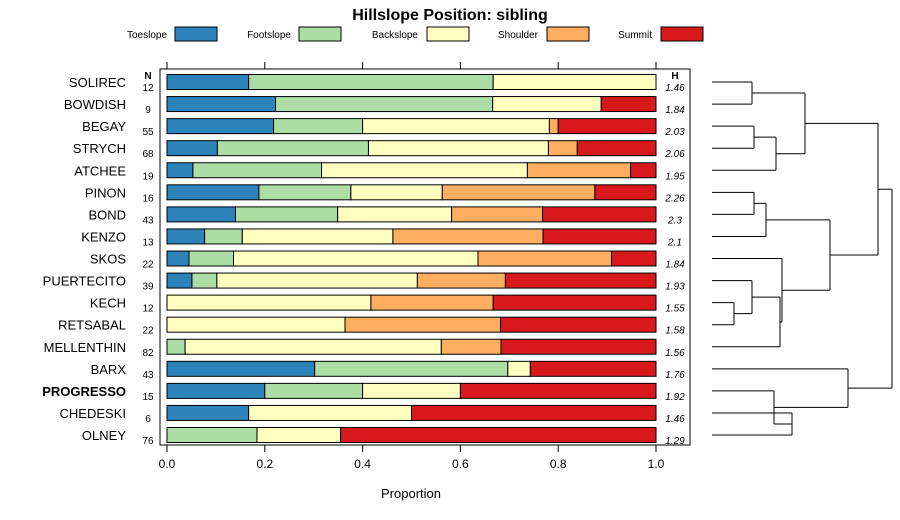  Describe the element at coordinates (411, 493) in the screenshot. I see `x-axis-title: Proportion` at that location.